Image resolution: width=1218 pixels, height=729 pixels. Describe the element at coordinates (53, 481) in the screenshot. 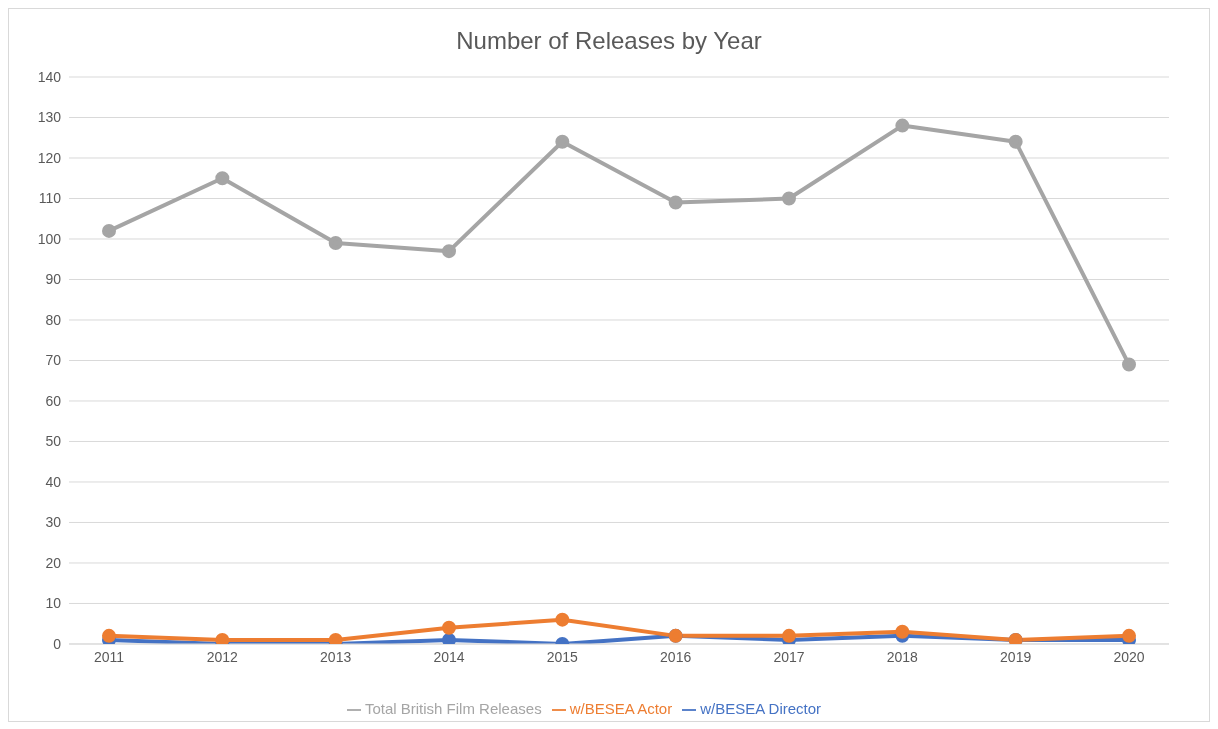

I see `y-tick-label: 40` at that location.